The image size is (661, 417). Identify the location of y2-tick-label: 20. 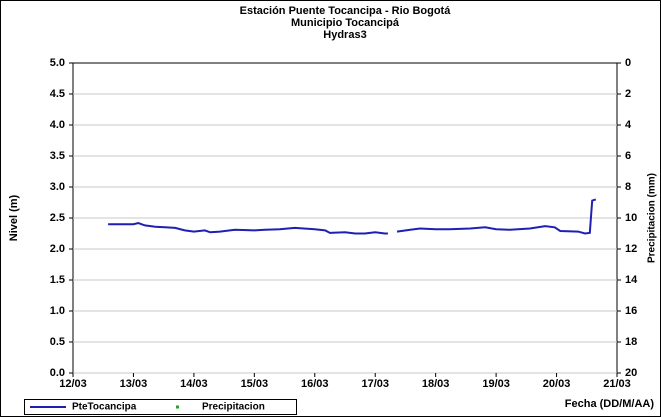
(631, 373).